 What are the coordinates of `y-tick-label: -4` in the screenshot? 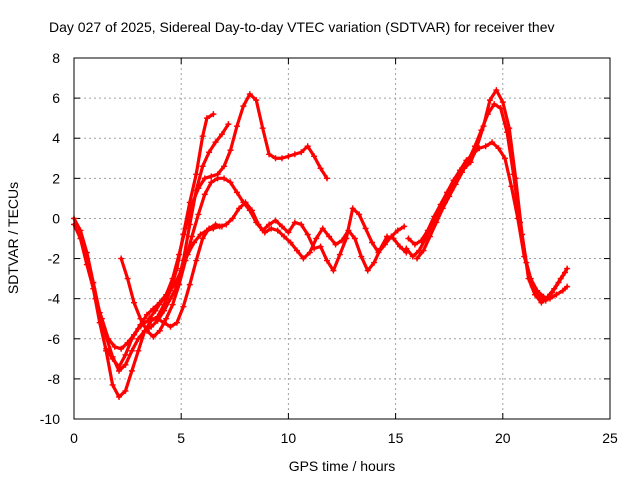 It's located at (54, 299).